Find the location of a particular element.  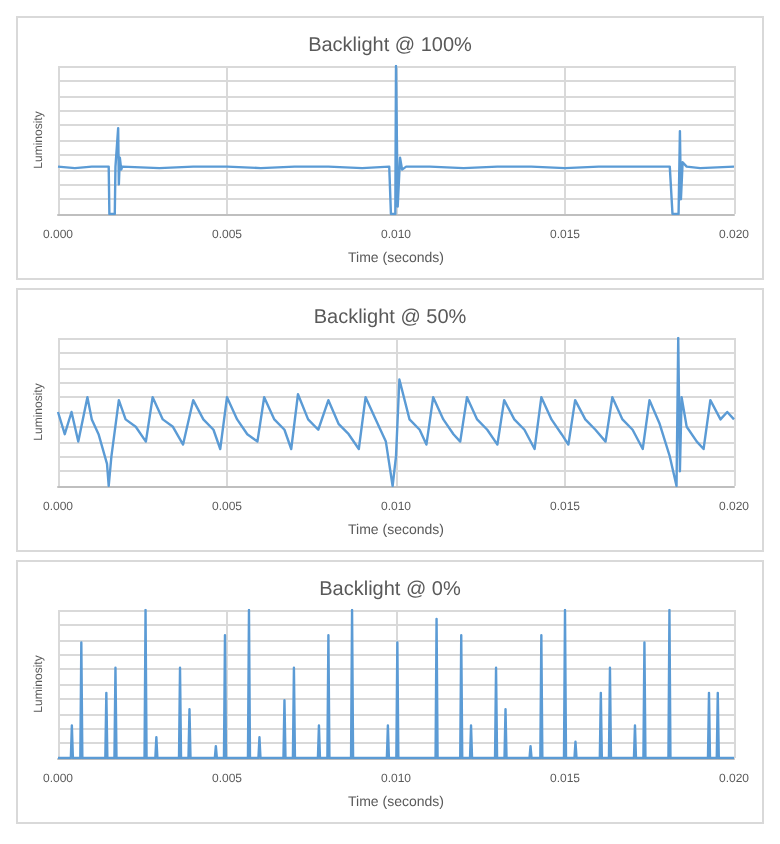

chart-title: Backlight @ 0% is located at coordinates (390, 590).